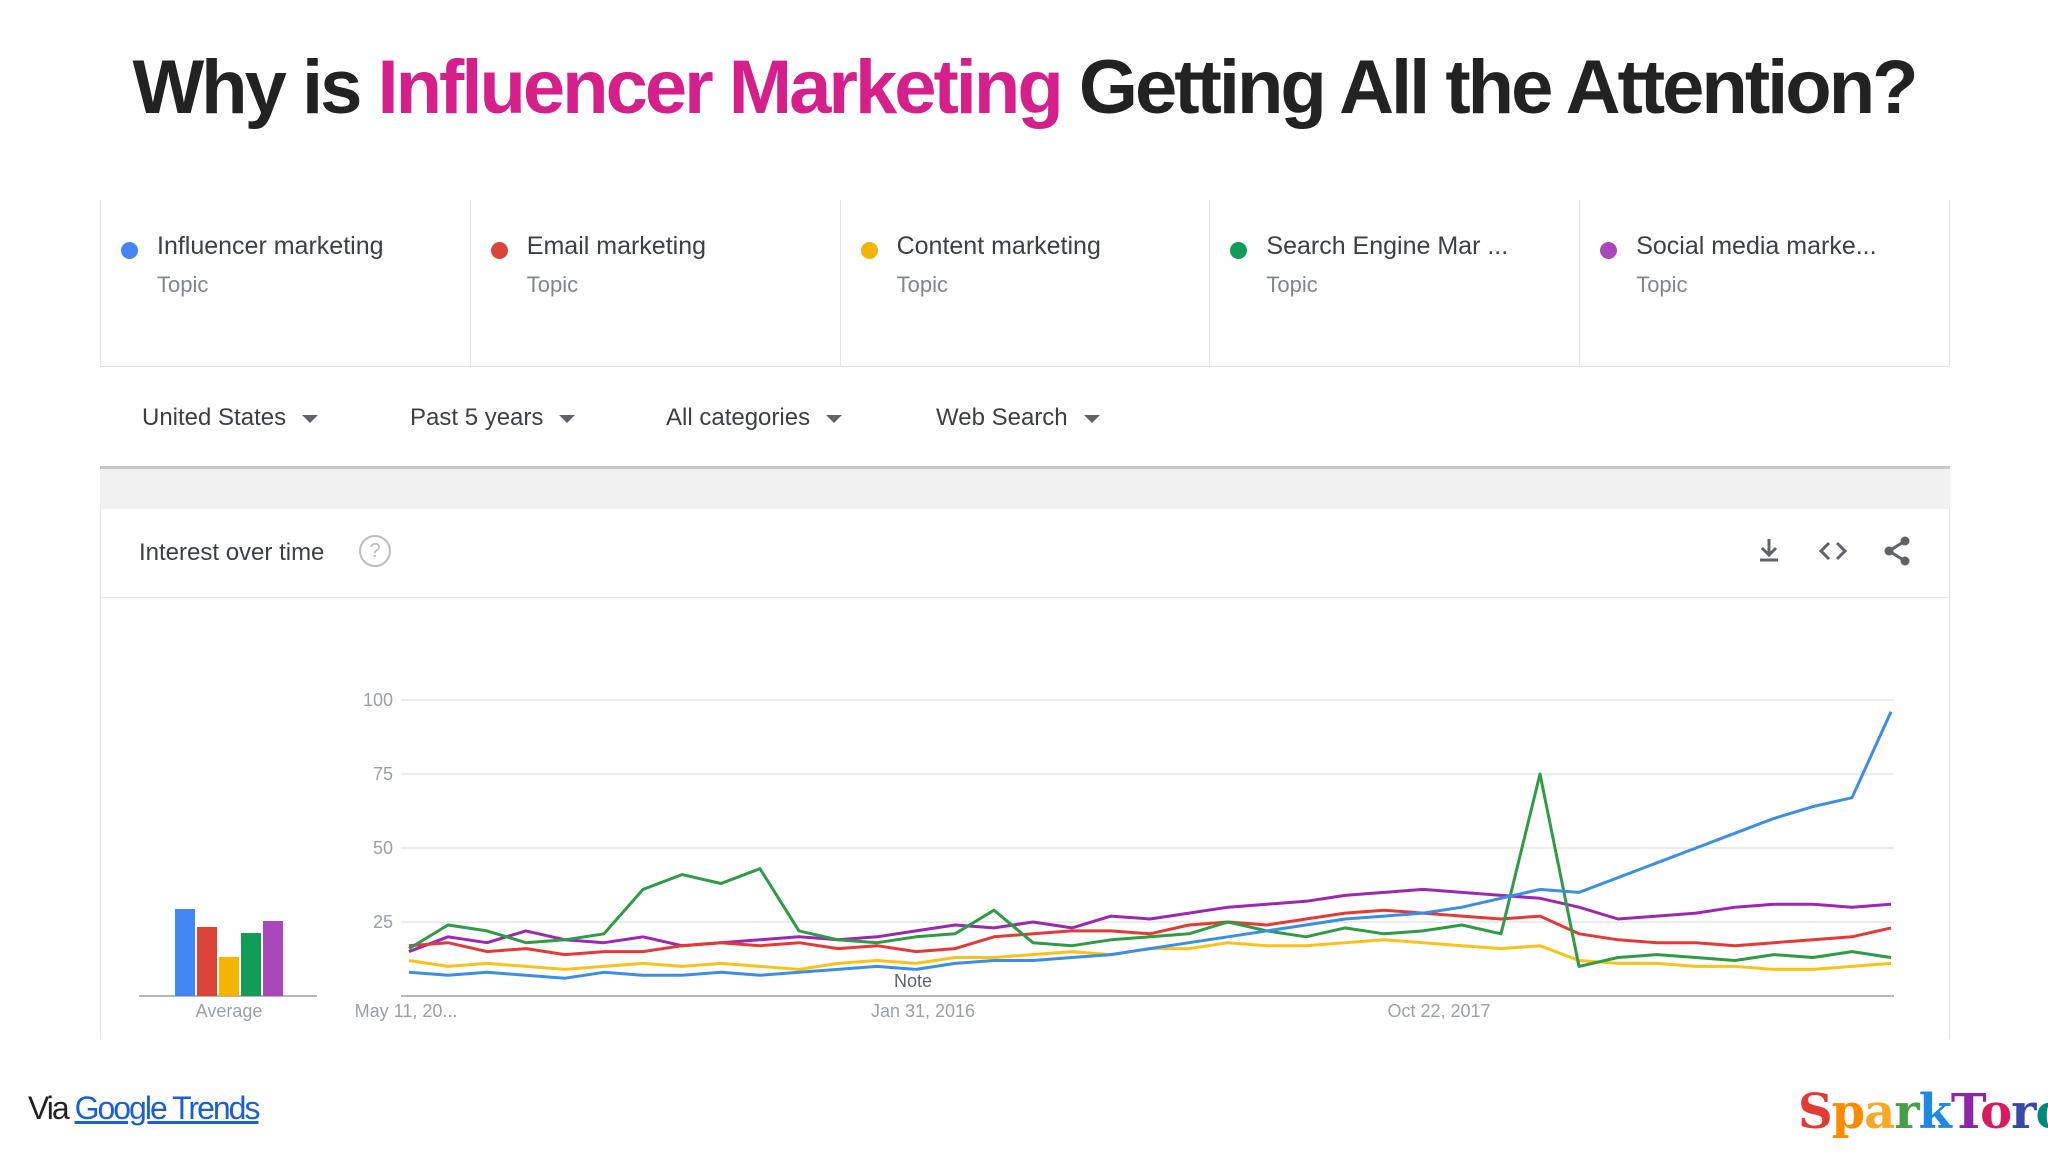  Describe the element at coordinates (383, 848) in the screenshot. I see `y-tick-label: 50` at that location.